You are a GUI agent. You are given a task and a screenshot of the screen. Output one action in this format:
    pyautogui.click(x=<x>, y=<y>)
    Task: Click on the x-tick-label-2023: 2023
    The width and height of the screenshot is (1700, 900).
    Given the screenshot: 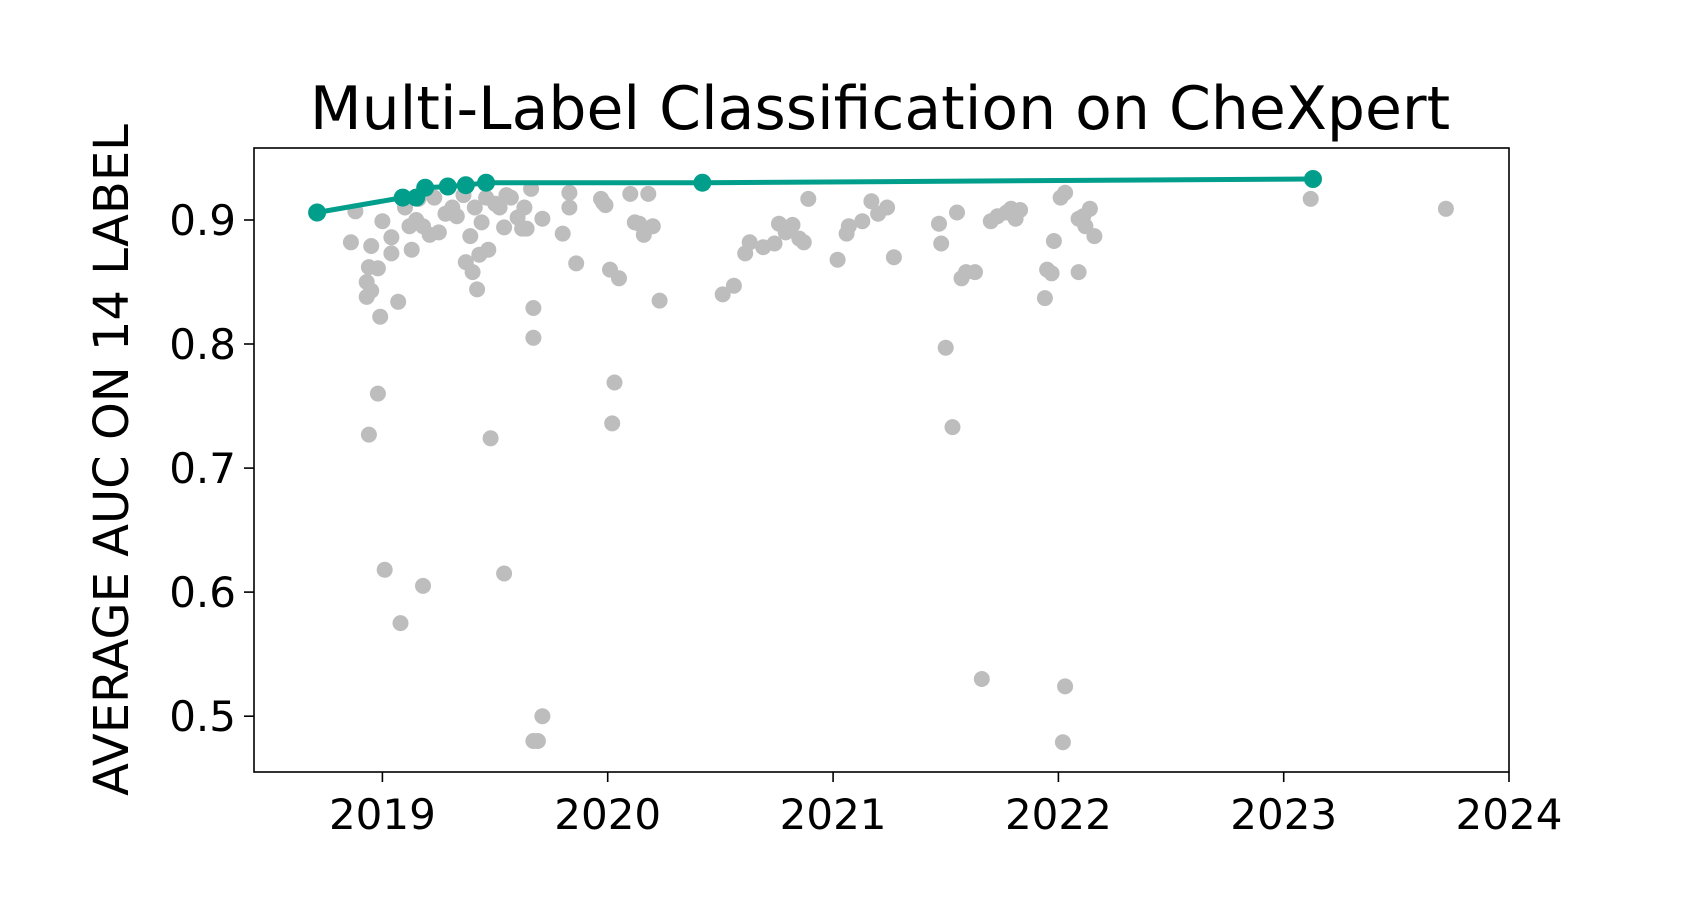 What is the action you would take?
    pyautogui.click(x=1283, y=814)
    